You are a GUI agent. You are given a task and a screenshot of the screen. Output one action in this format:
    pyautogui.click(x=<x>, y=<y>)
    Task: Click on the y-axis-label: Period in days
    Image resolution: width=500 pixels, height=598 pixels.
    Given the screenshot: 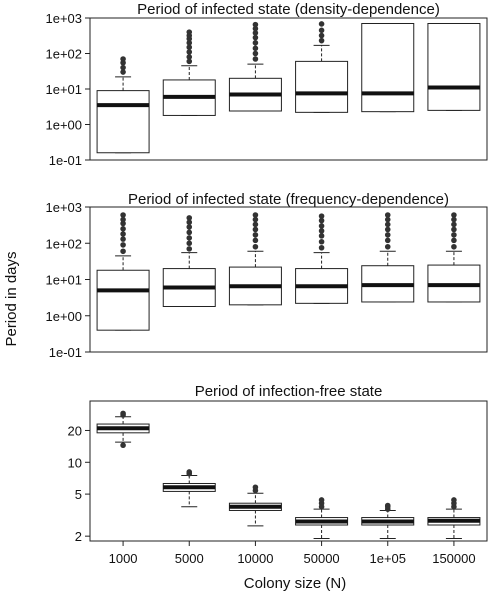 What is the action you would take?
    pyautogui.click(x=11, y=298)
    